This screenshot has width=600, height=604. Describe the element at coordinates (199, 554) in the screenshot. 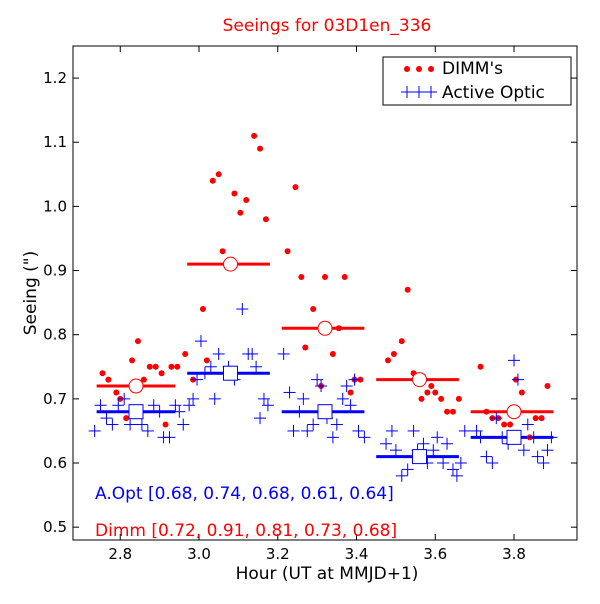

I see `x-tick-label: 3.0` at that location.